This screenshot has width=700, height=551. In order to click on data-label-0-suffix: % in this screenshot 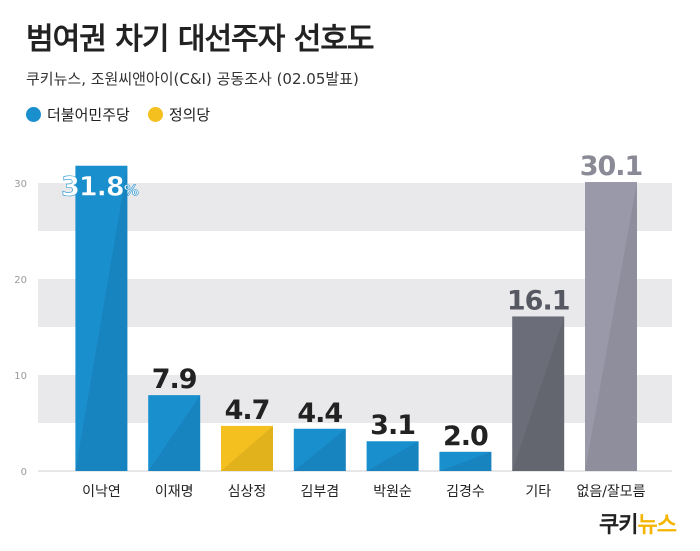, I will do `click(131, 191)`.